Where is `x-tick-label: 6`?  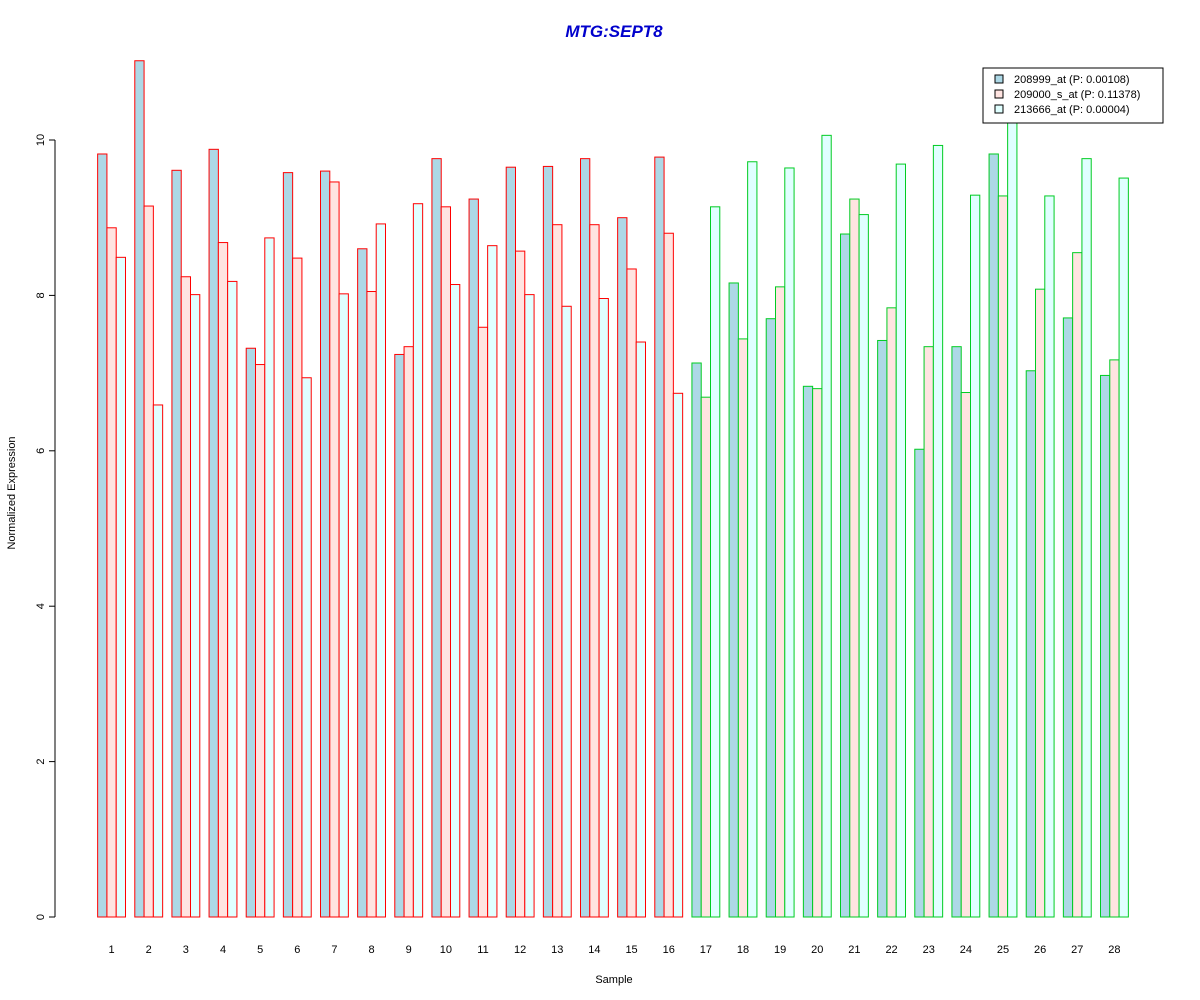
x-tick-label: 6 is located at coordinates (297, 950).